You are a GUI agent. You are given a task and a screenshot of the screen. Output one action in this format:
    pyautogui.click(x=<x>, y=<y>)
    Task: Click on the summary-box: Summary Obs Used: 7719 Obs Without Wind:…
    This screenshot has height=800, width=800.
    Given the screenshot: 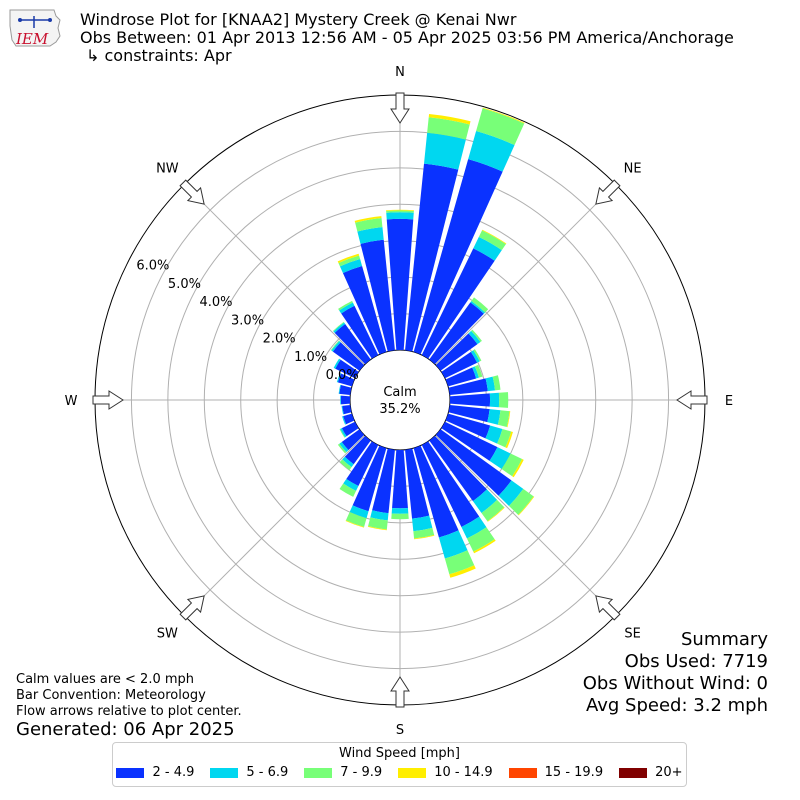 What is the action you would take?
    pyautogui.click(x=675, y=673)
    